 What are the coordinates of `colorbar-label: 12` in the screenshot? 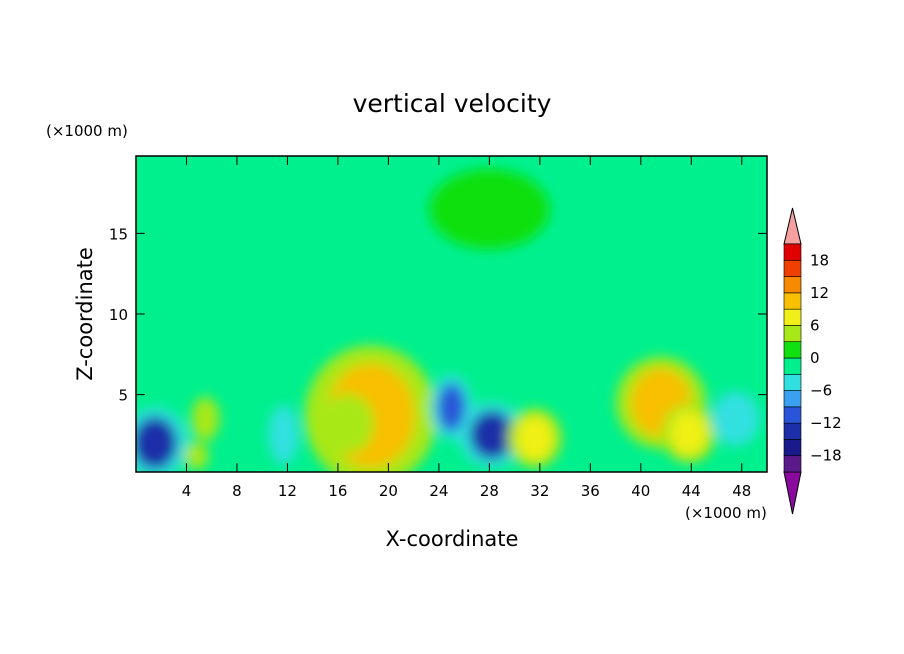 It's located at (819, 293).